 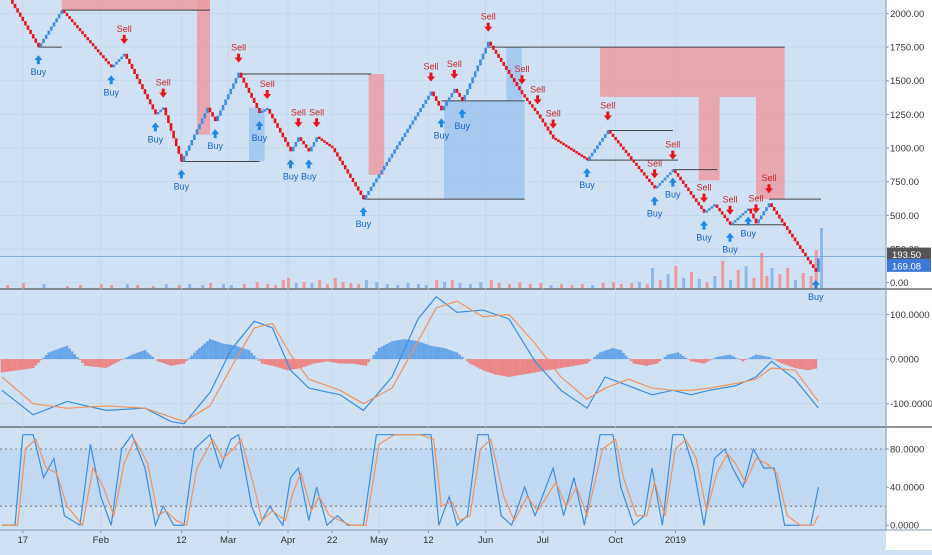 What do you see at coordinates (228, 540) in the screenshot?
I see `time-axis-label: Mar` at bounding box center [228, 540].